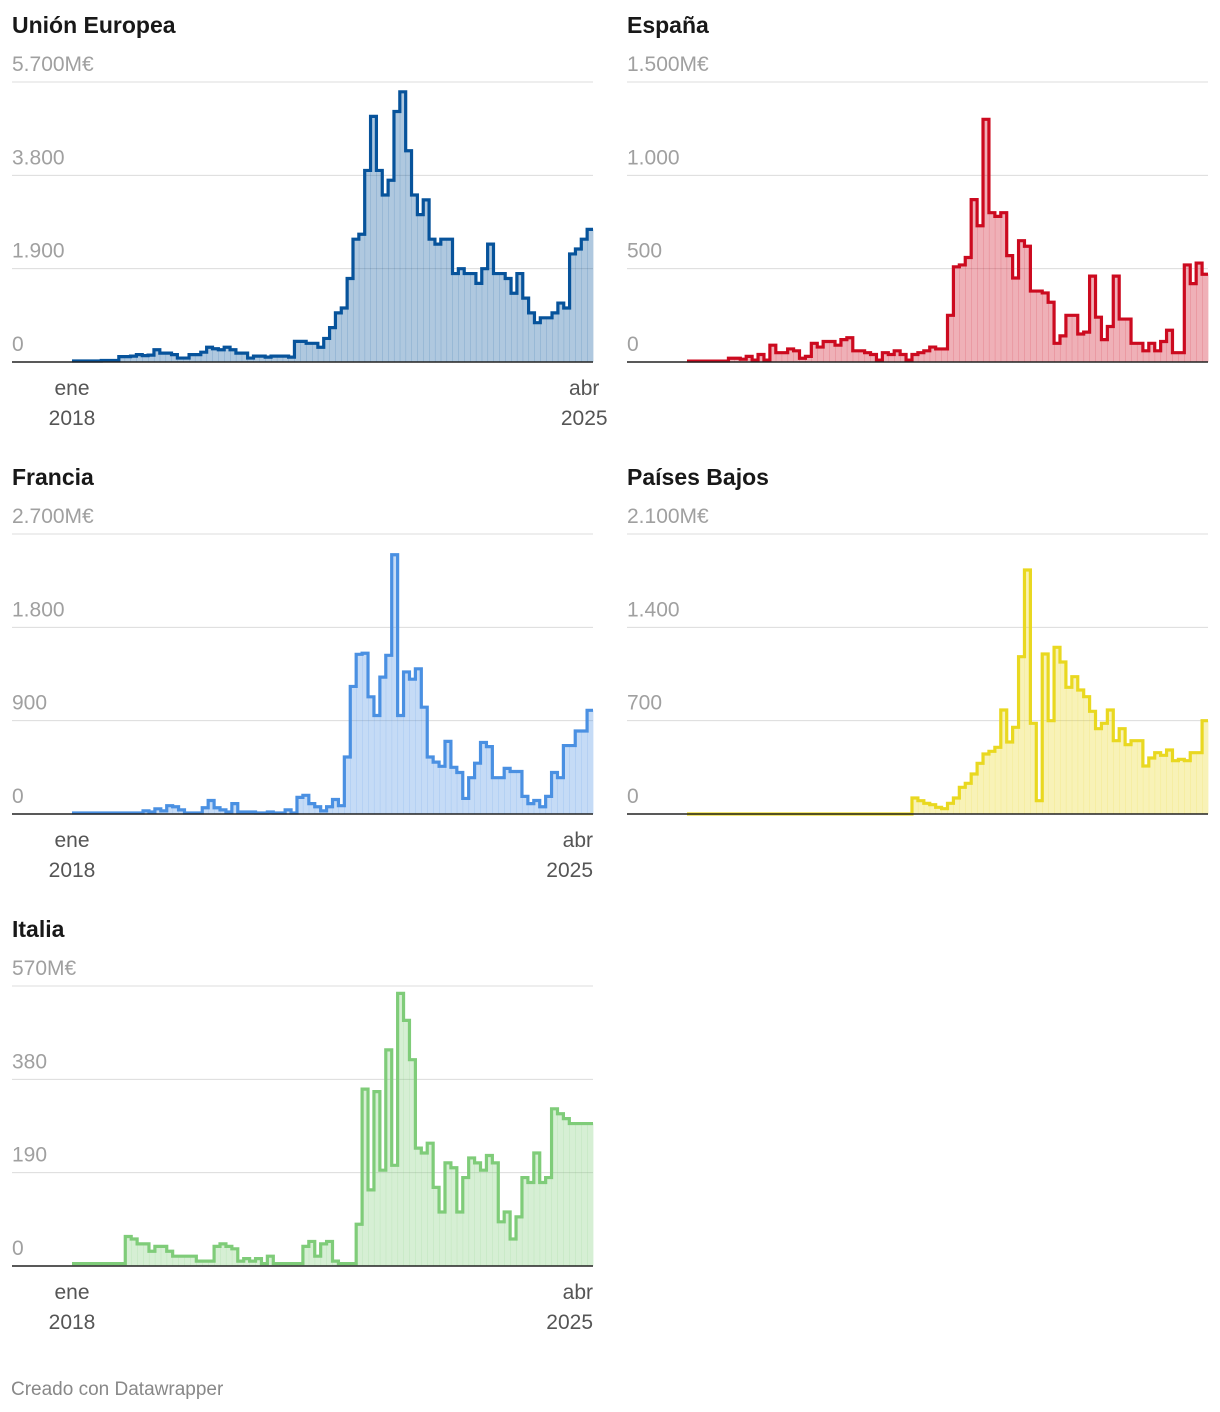 The width and height of the screenshot is (1220, 1412). What do you see at coordinates (698, 477) in the screenshot?
I see `panel-title: Países Bajos` at bounding box center [698, 477].